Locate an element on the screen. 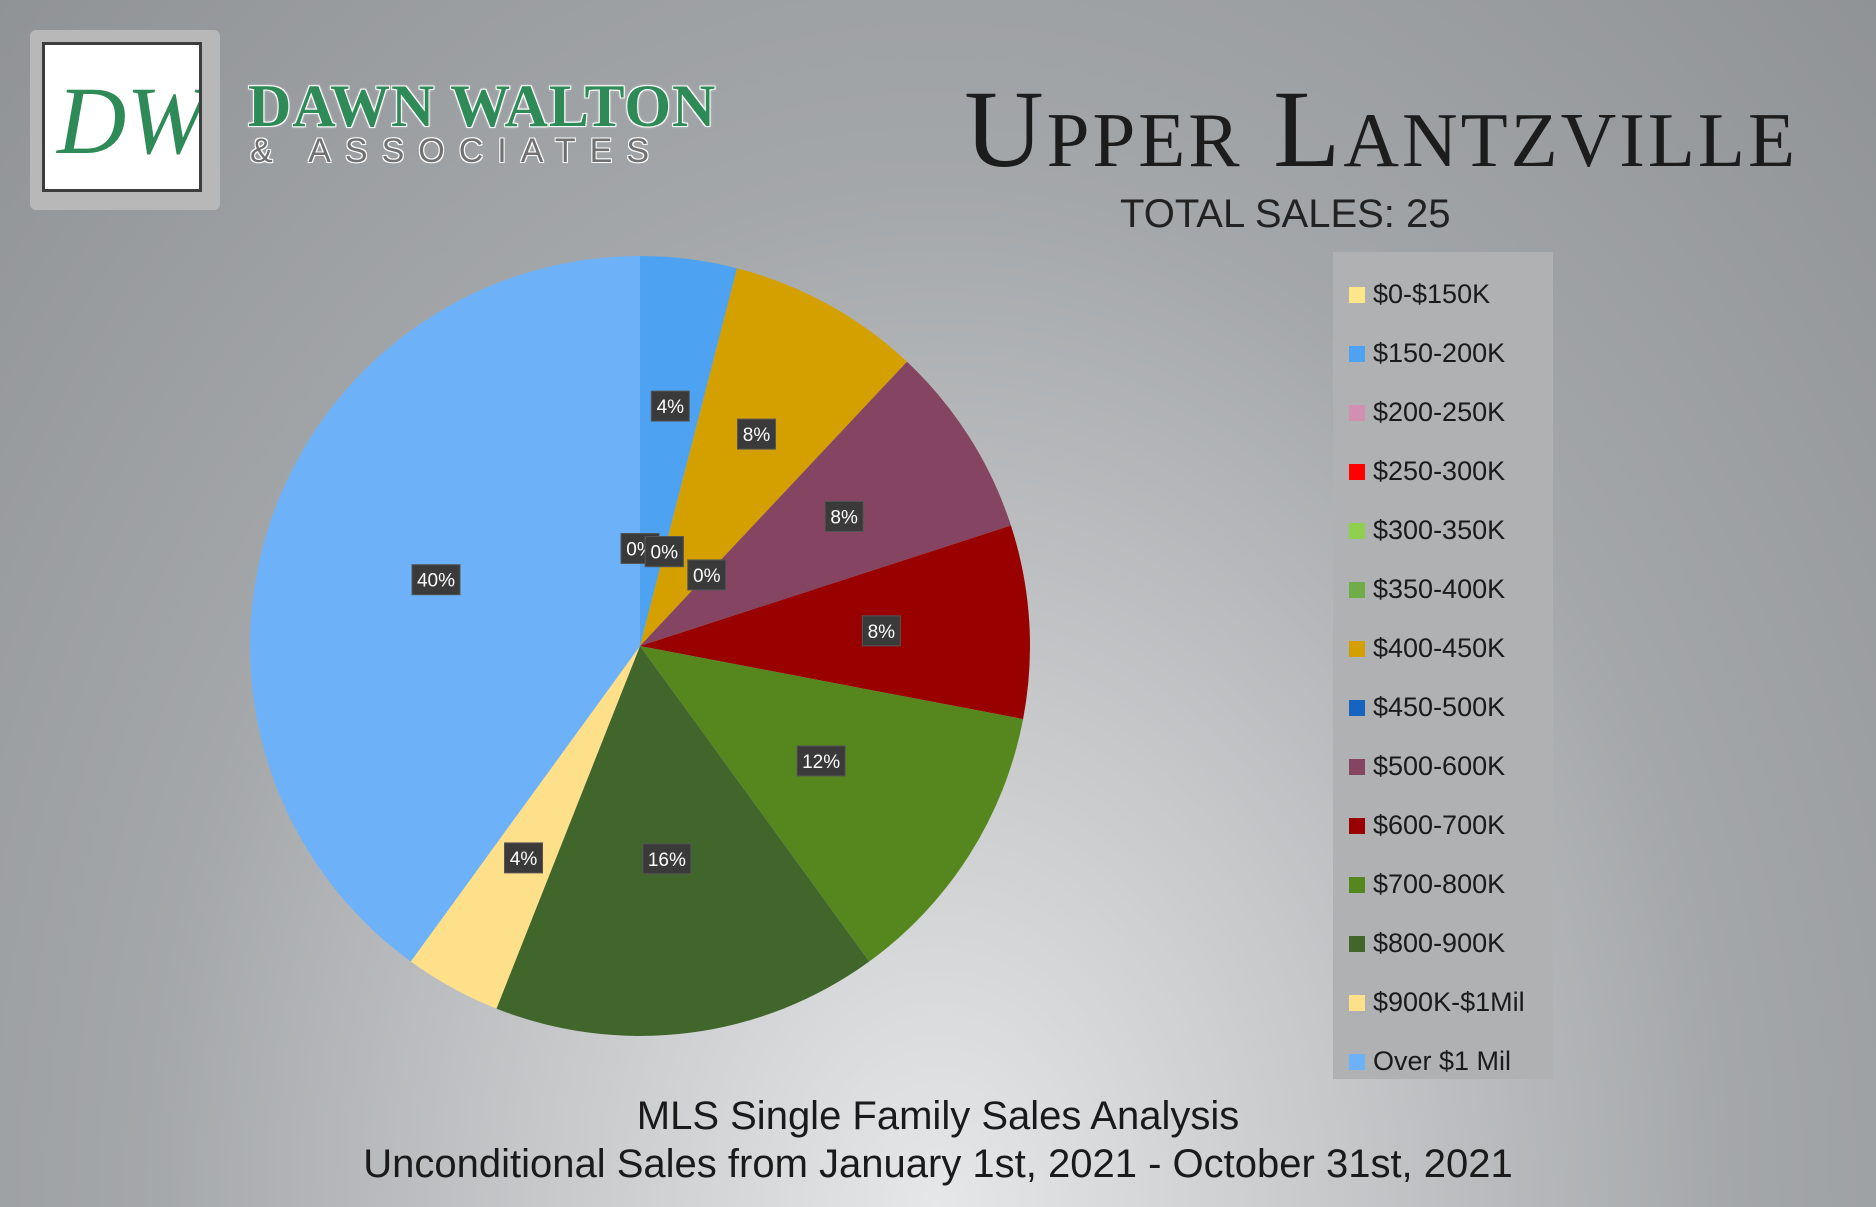 This screenshot has width=1876, height=1207. legend-item-700-800k: $700-800K is located at coordinates (1443, 884).